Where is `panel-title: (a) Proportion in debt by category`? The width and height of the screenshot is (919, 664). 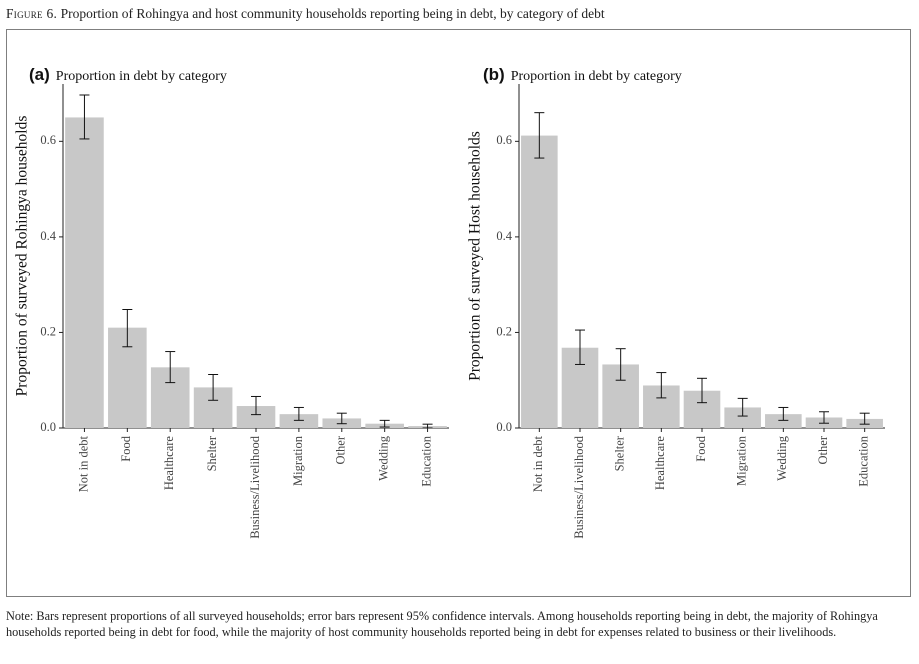
panel-title: (a) Proportion in debt by category is located at coordinates (128, 74).